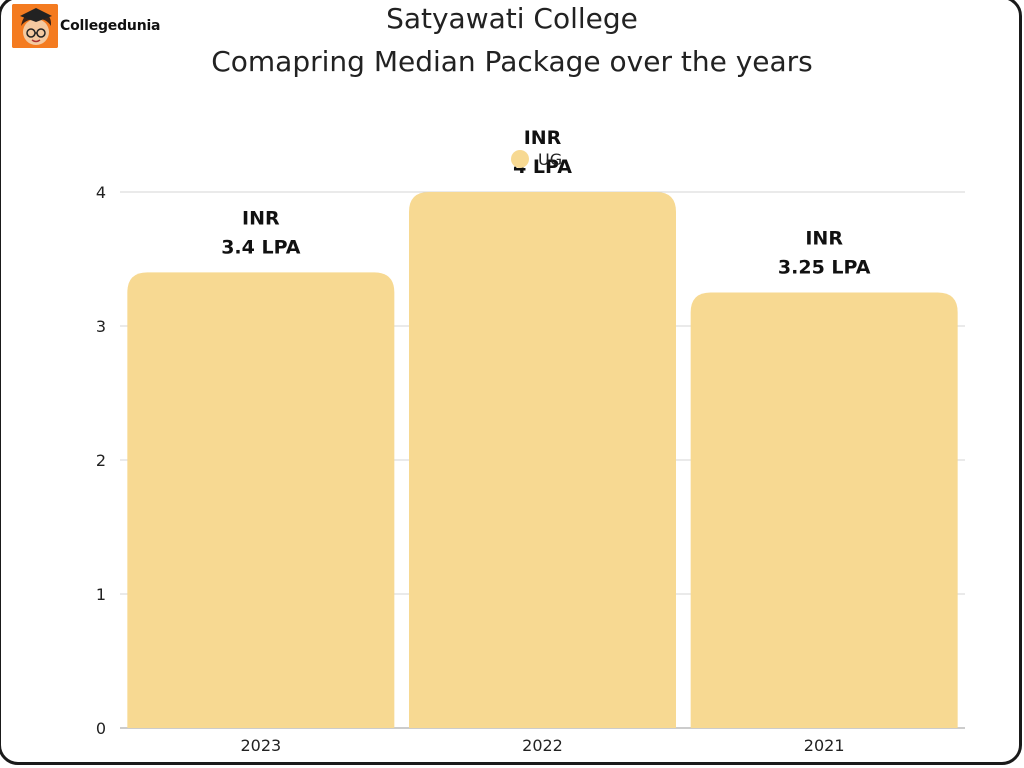 The width and height of the screenshot is (1024, 768). I want to click on logo-text: Collegedunia, so click(110, 26).